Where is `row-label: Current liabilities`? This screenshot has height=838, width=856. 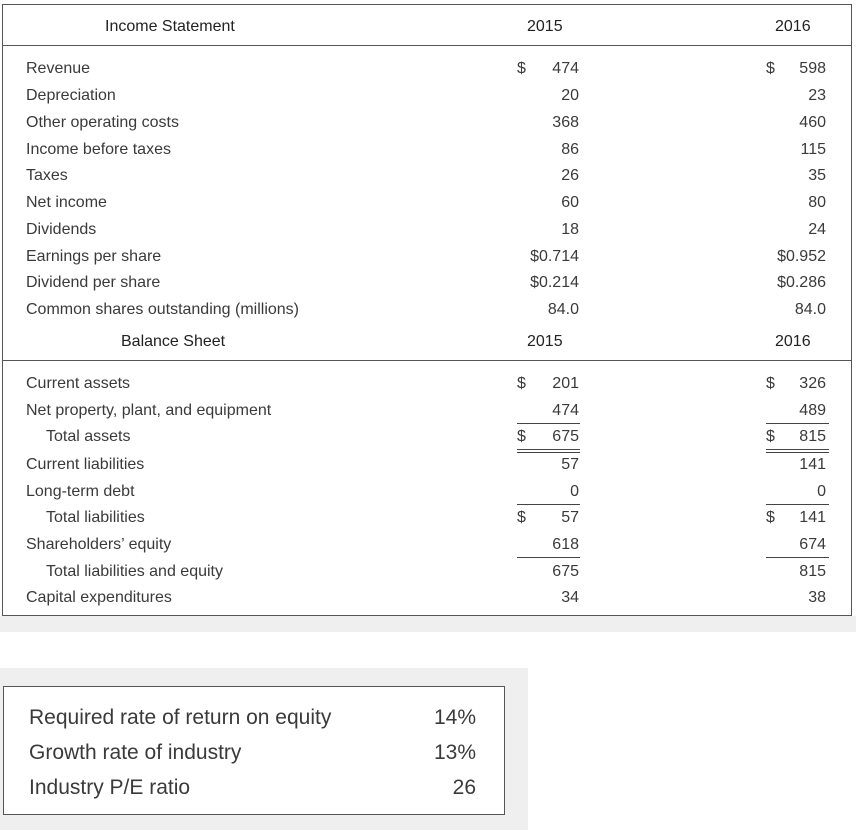
row-label: Current liabilities is located at coordinates (85, 464).